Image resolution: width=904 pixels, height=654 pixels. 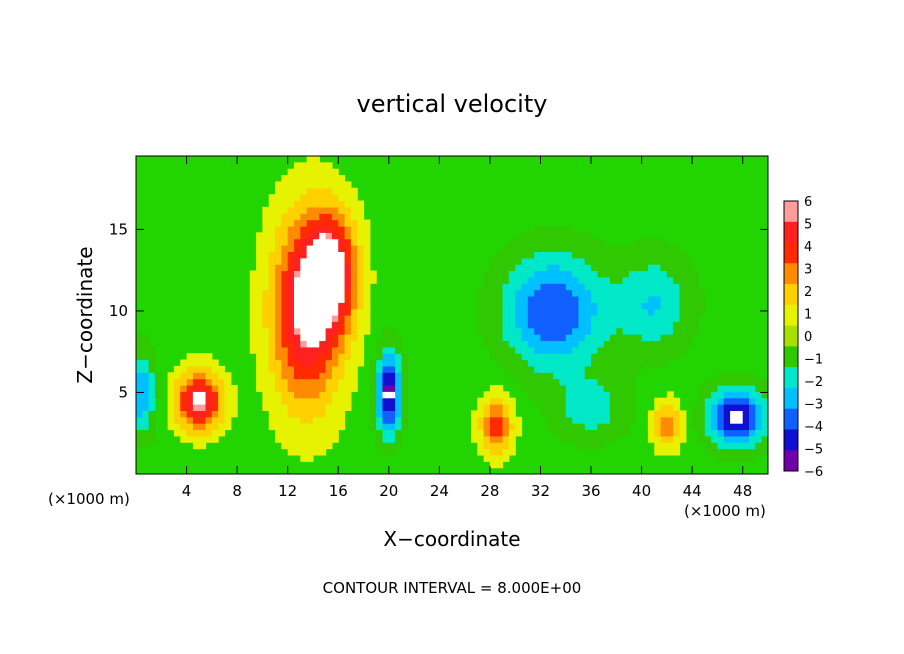 What do you see at coordinates (813, 472) in the screenshot?
I see `colorbar-label: −6` at bounding box center [813, 472].